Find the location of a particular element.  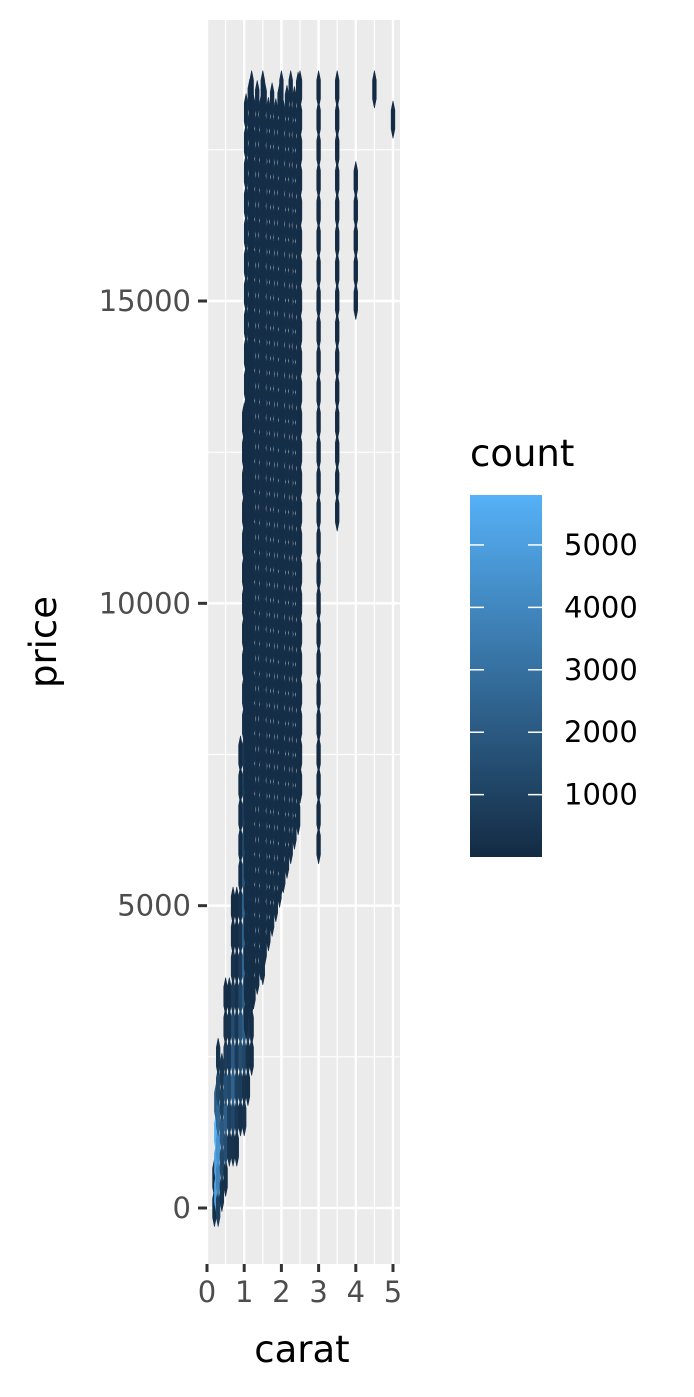

x-tick-label: 1 is located at coordinates (244, 1292).